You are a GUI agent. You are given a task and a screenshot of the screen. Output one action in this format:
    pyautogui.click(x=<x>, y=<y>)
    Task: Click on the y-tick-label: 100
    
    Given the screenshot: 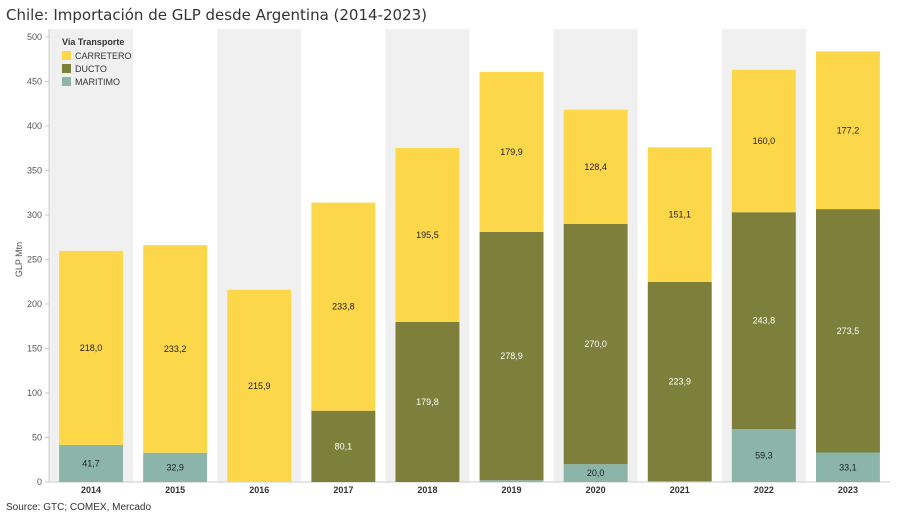 What is the action you would take?
    pyautogui.click(x=34, y=393)
    